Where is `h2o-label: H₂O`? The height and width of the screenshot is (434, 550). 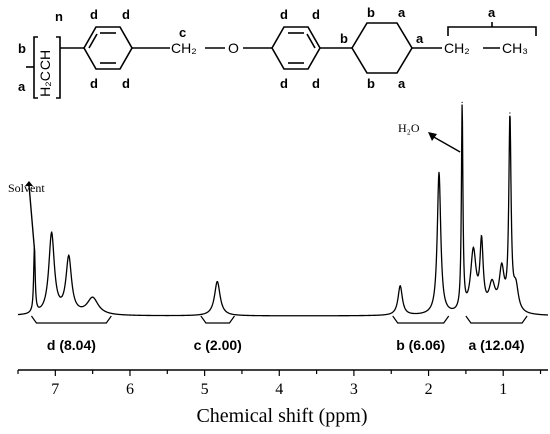 h2o-label: H₂O is located at coordinates (409, 128).